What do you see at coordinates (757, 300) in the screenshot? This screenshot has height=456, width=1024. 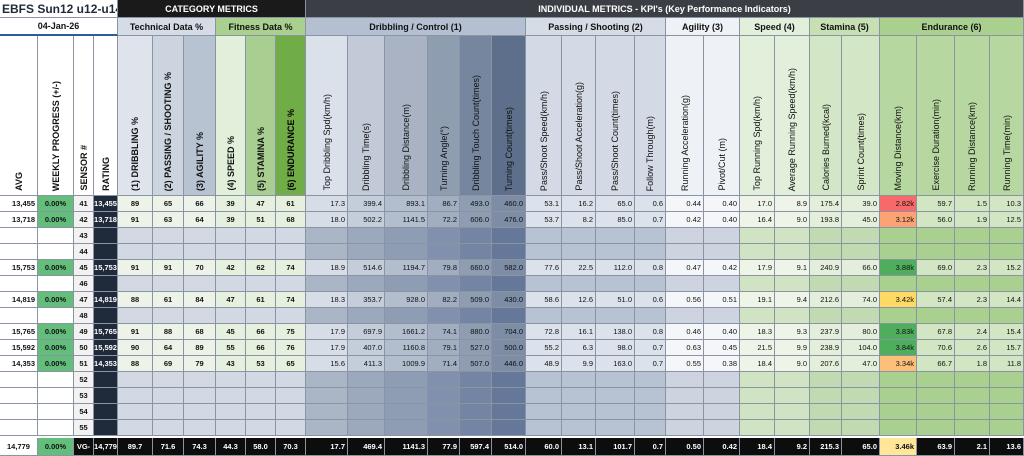 I see `cell: 19.1` at bounding box center [757, 300].